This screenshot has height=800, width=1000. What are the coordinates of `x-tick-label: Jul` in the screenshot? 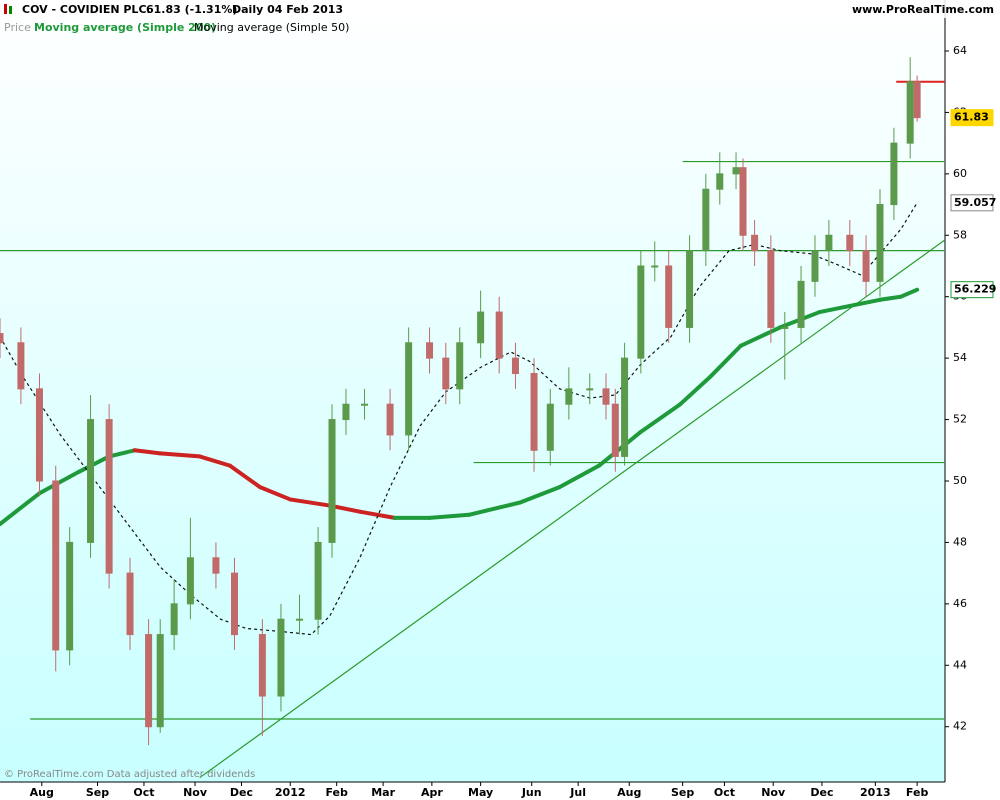 It's located at (577, 792).